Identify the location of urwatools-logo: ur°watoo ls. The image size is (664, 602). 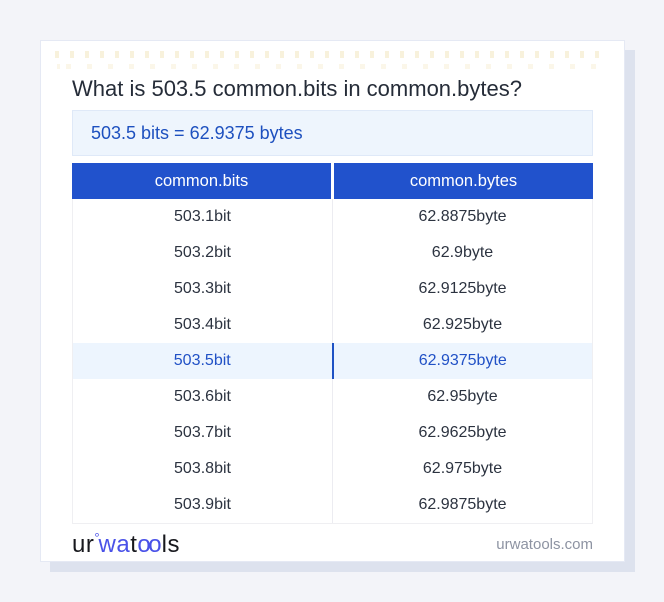
(126, 544).